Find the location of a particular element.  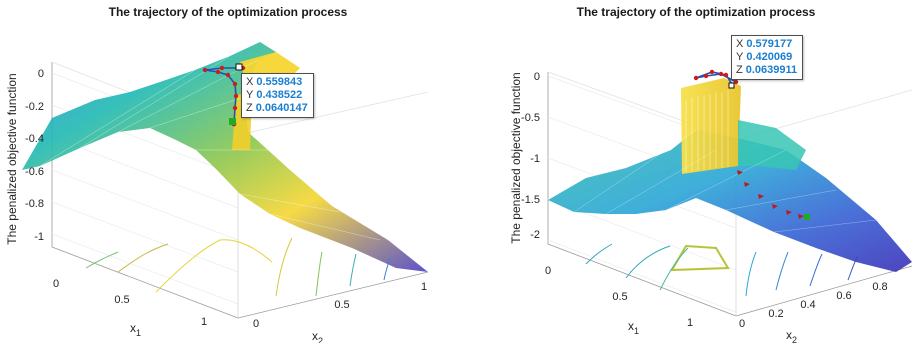

datatip-z-value: 0.0640147 is located at coordinates (281, 108).